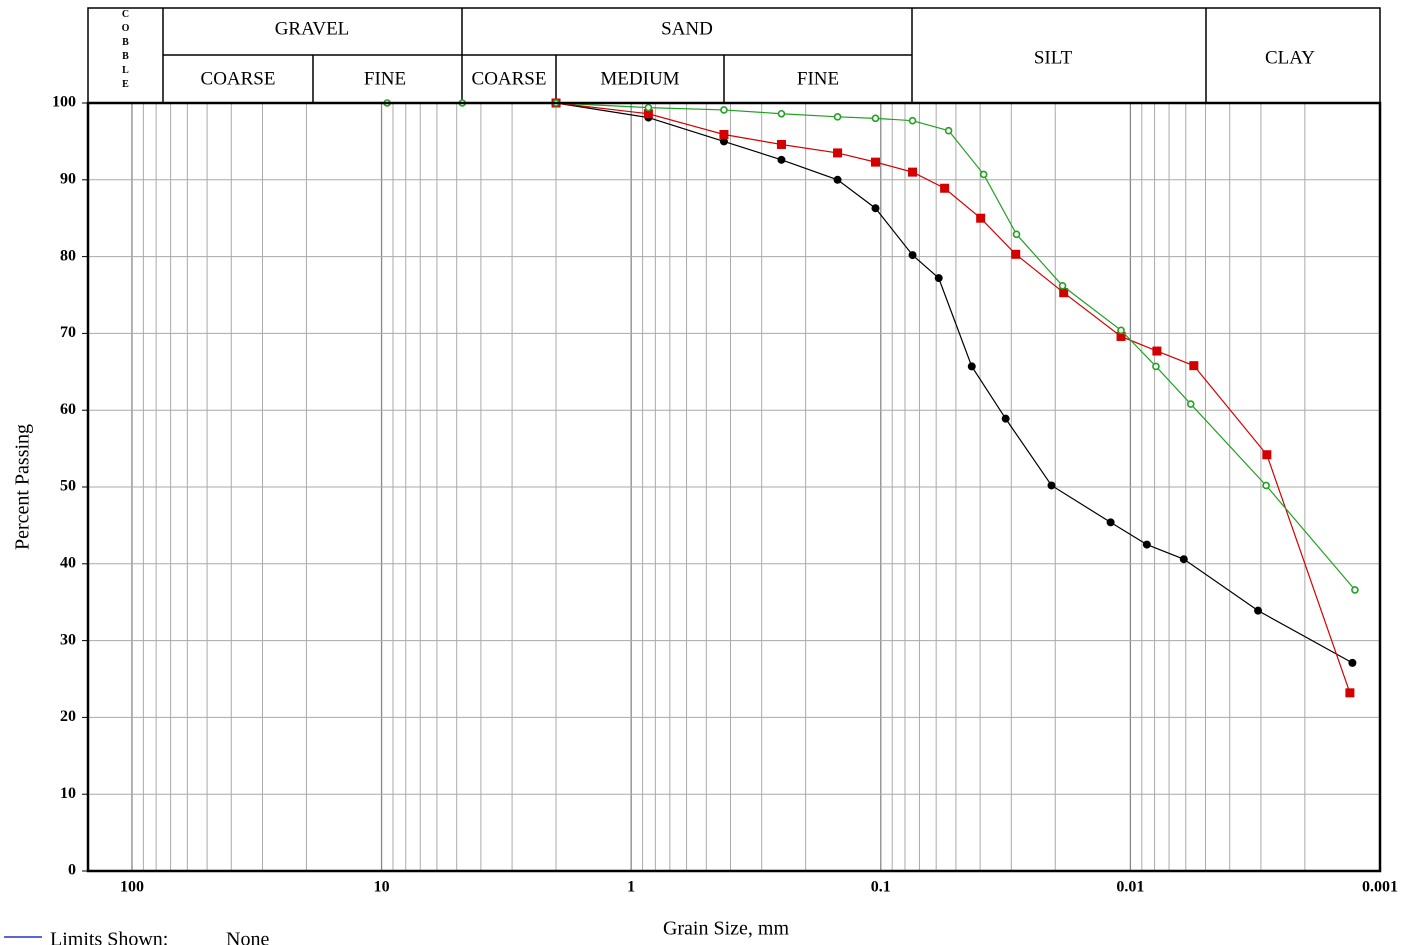  Describe the element at coordinates (109, 937) in the screenshot. I see `limits-label: Limits Shown:` at that location.